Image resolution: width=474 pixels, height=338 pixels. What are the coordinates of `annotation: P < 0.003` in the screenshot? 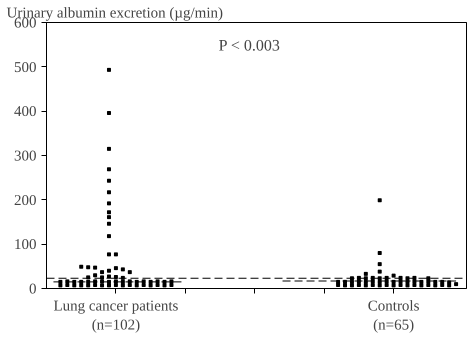 It's located at (249, 45).